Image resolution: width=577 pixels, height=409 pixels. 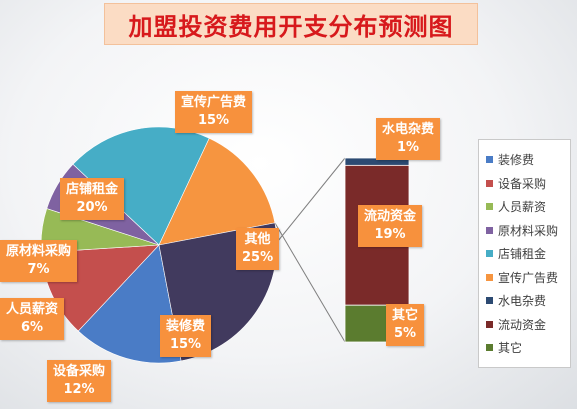 What do you see at coordinates (405, 325) in the screenshot?
I see `data-label-misc: 其它 5%` at bounding box center [405, 325].